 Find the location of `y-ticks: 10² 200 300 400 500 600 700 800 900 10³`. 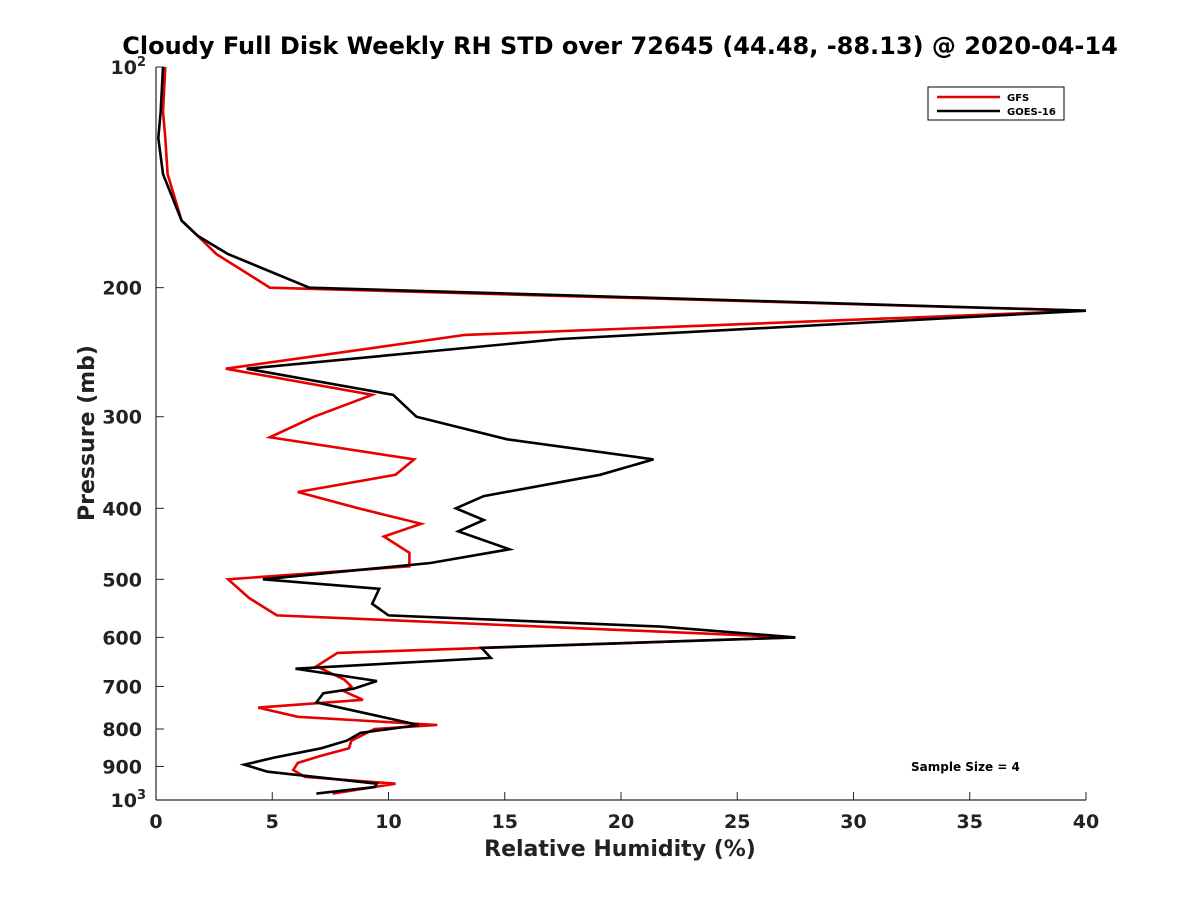

y-ticks: 10² 200 300 400 500 600 700 800 900 10³ is located at coordinates (133, 433).